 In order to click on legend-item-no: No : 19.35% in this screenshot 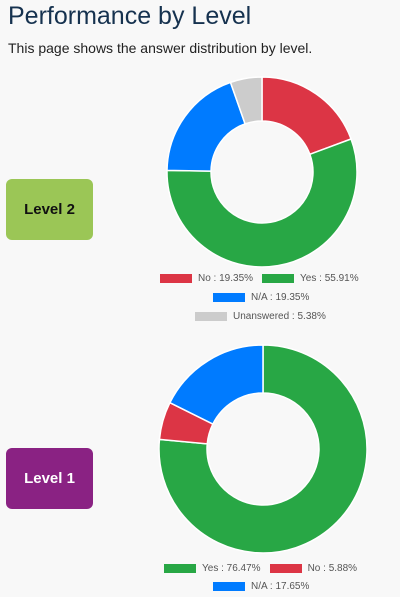, I will do `click(206, 278)`.